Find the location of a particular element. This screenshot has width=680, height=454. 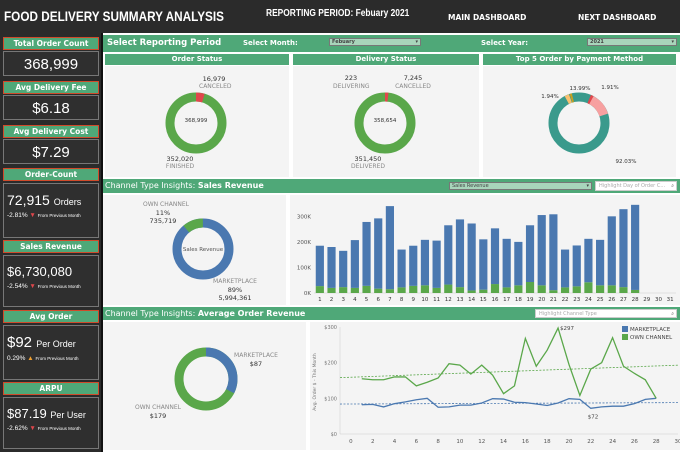

y-tick-label: $100 is located at coordinates (330, 399).